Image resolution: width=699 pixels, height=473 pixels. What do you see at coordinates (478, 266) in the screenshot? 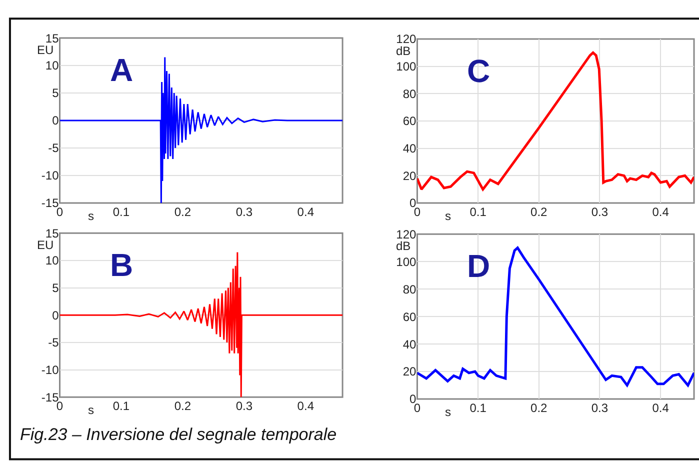
I see `chart-title: D` at bounding box center [478, 266].